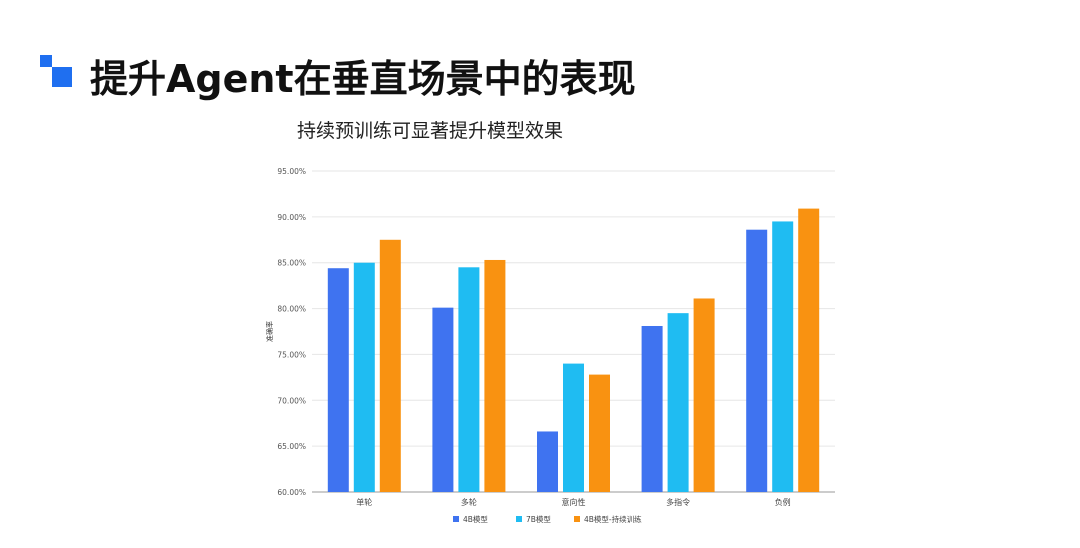 The width and height of the screenshot is (1080, 548). What do you see at coordinates (291, 446) in the screenshot?
I see `y-tick-label: 65.00%` at bounding box center [291, 446].